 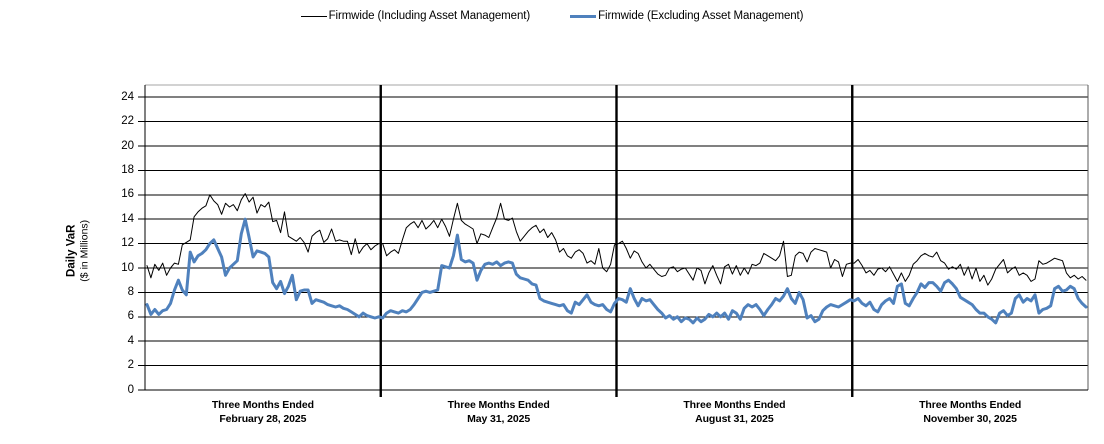 What do you see at coordinates (130, 291) in the screenshot?
I see `y-tick-label: 8` at bounding box center [130, 291].